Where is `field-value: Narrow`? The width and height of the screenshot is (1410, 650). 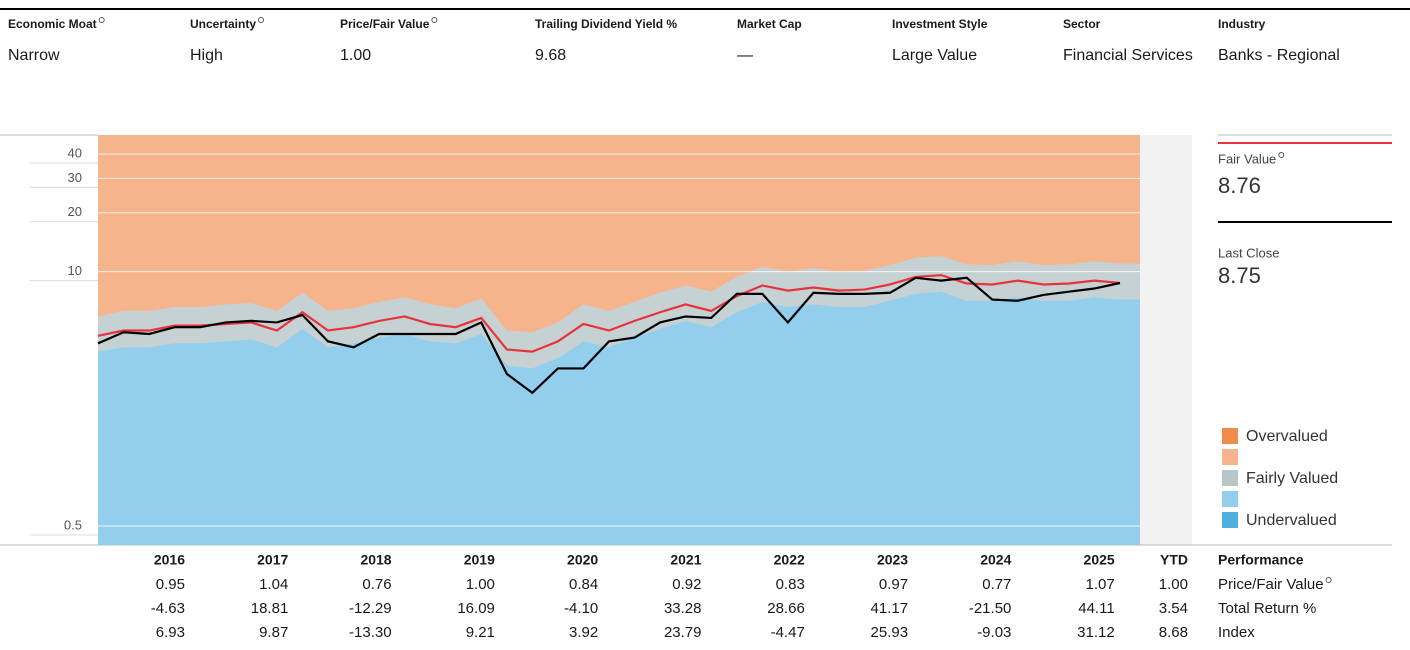 field-value: Narrow is located at coordinates (34, 55).